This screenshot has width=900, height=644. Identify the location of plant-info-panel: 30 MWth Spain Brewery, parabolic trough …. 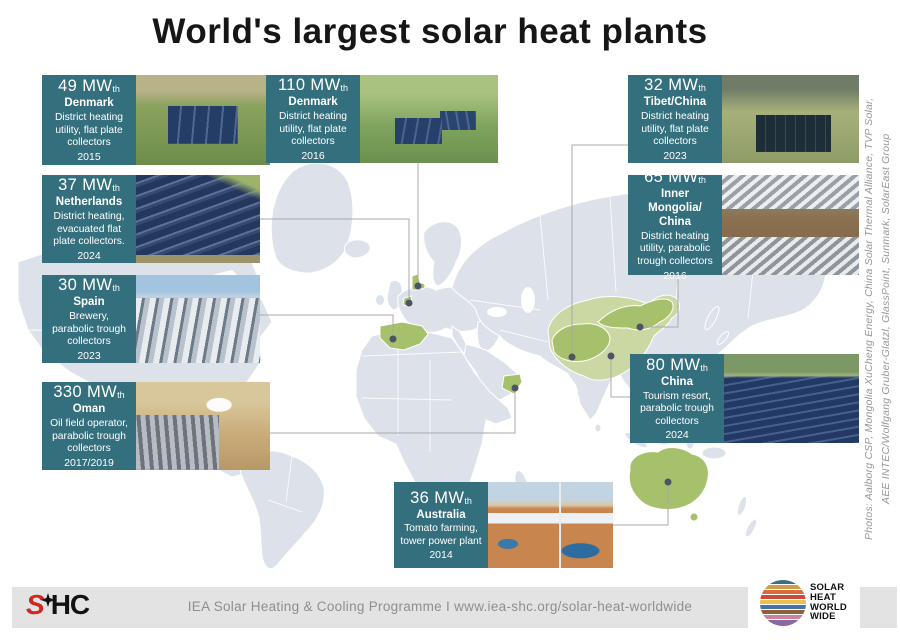
(89, 319).